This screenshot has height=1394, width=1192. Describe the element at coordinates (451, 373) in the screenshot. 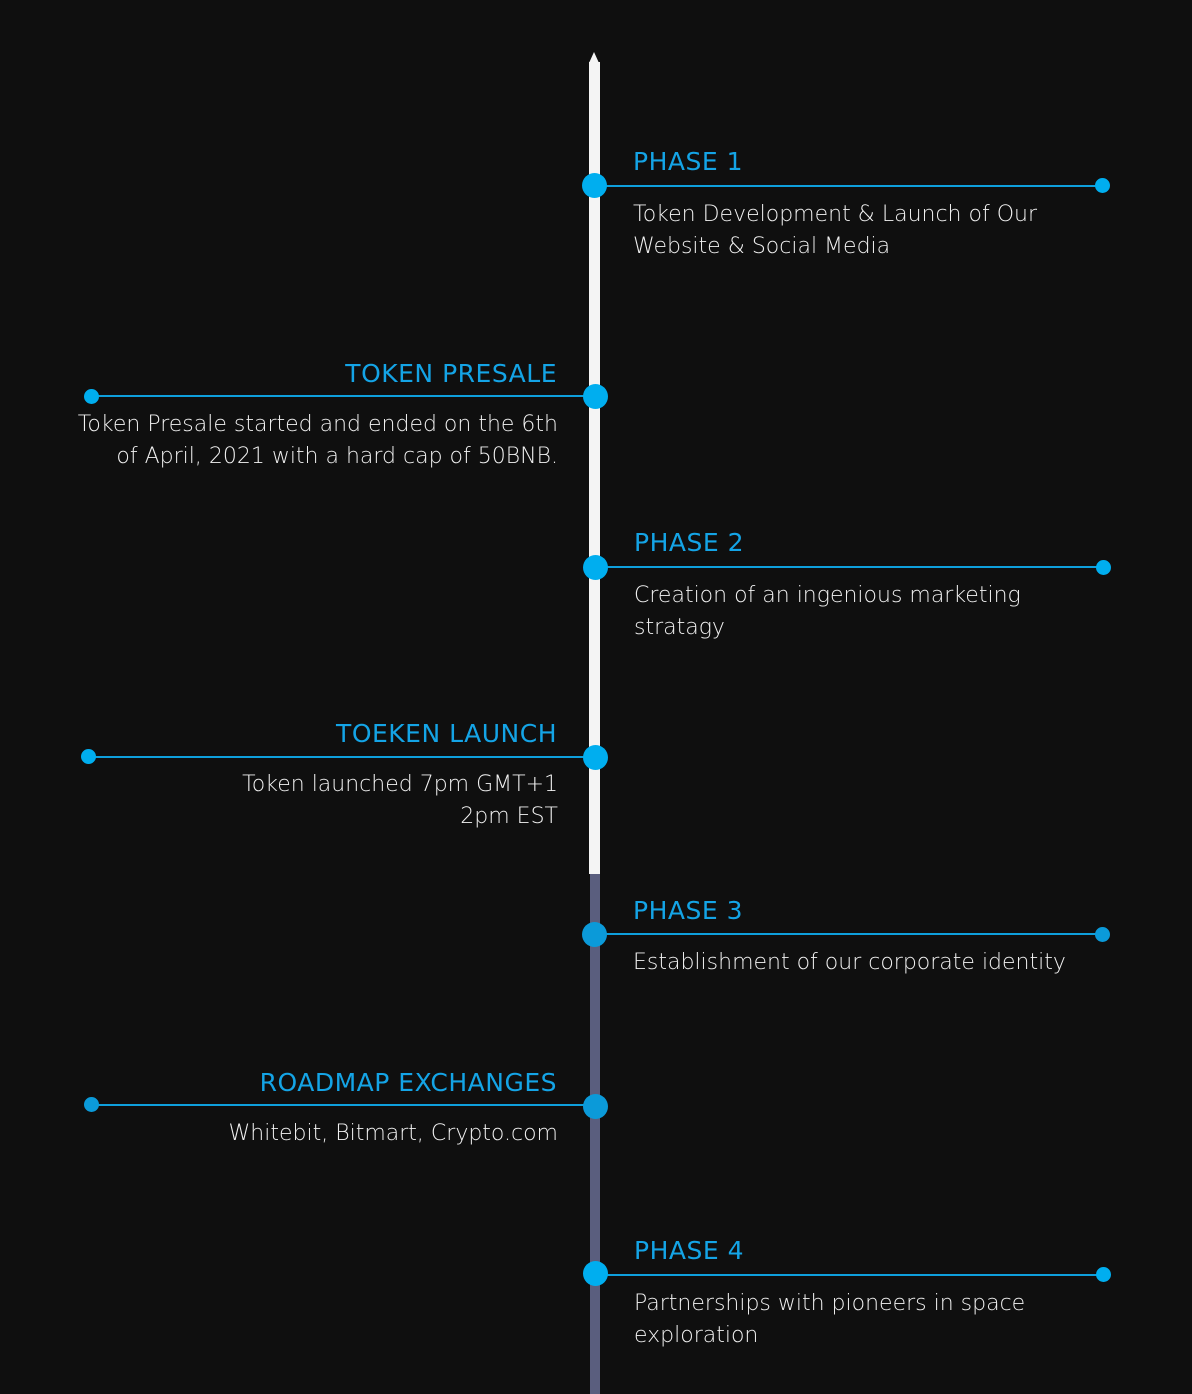

I see `milestone-title: TOKEN PRESALE` at that location.